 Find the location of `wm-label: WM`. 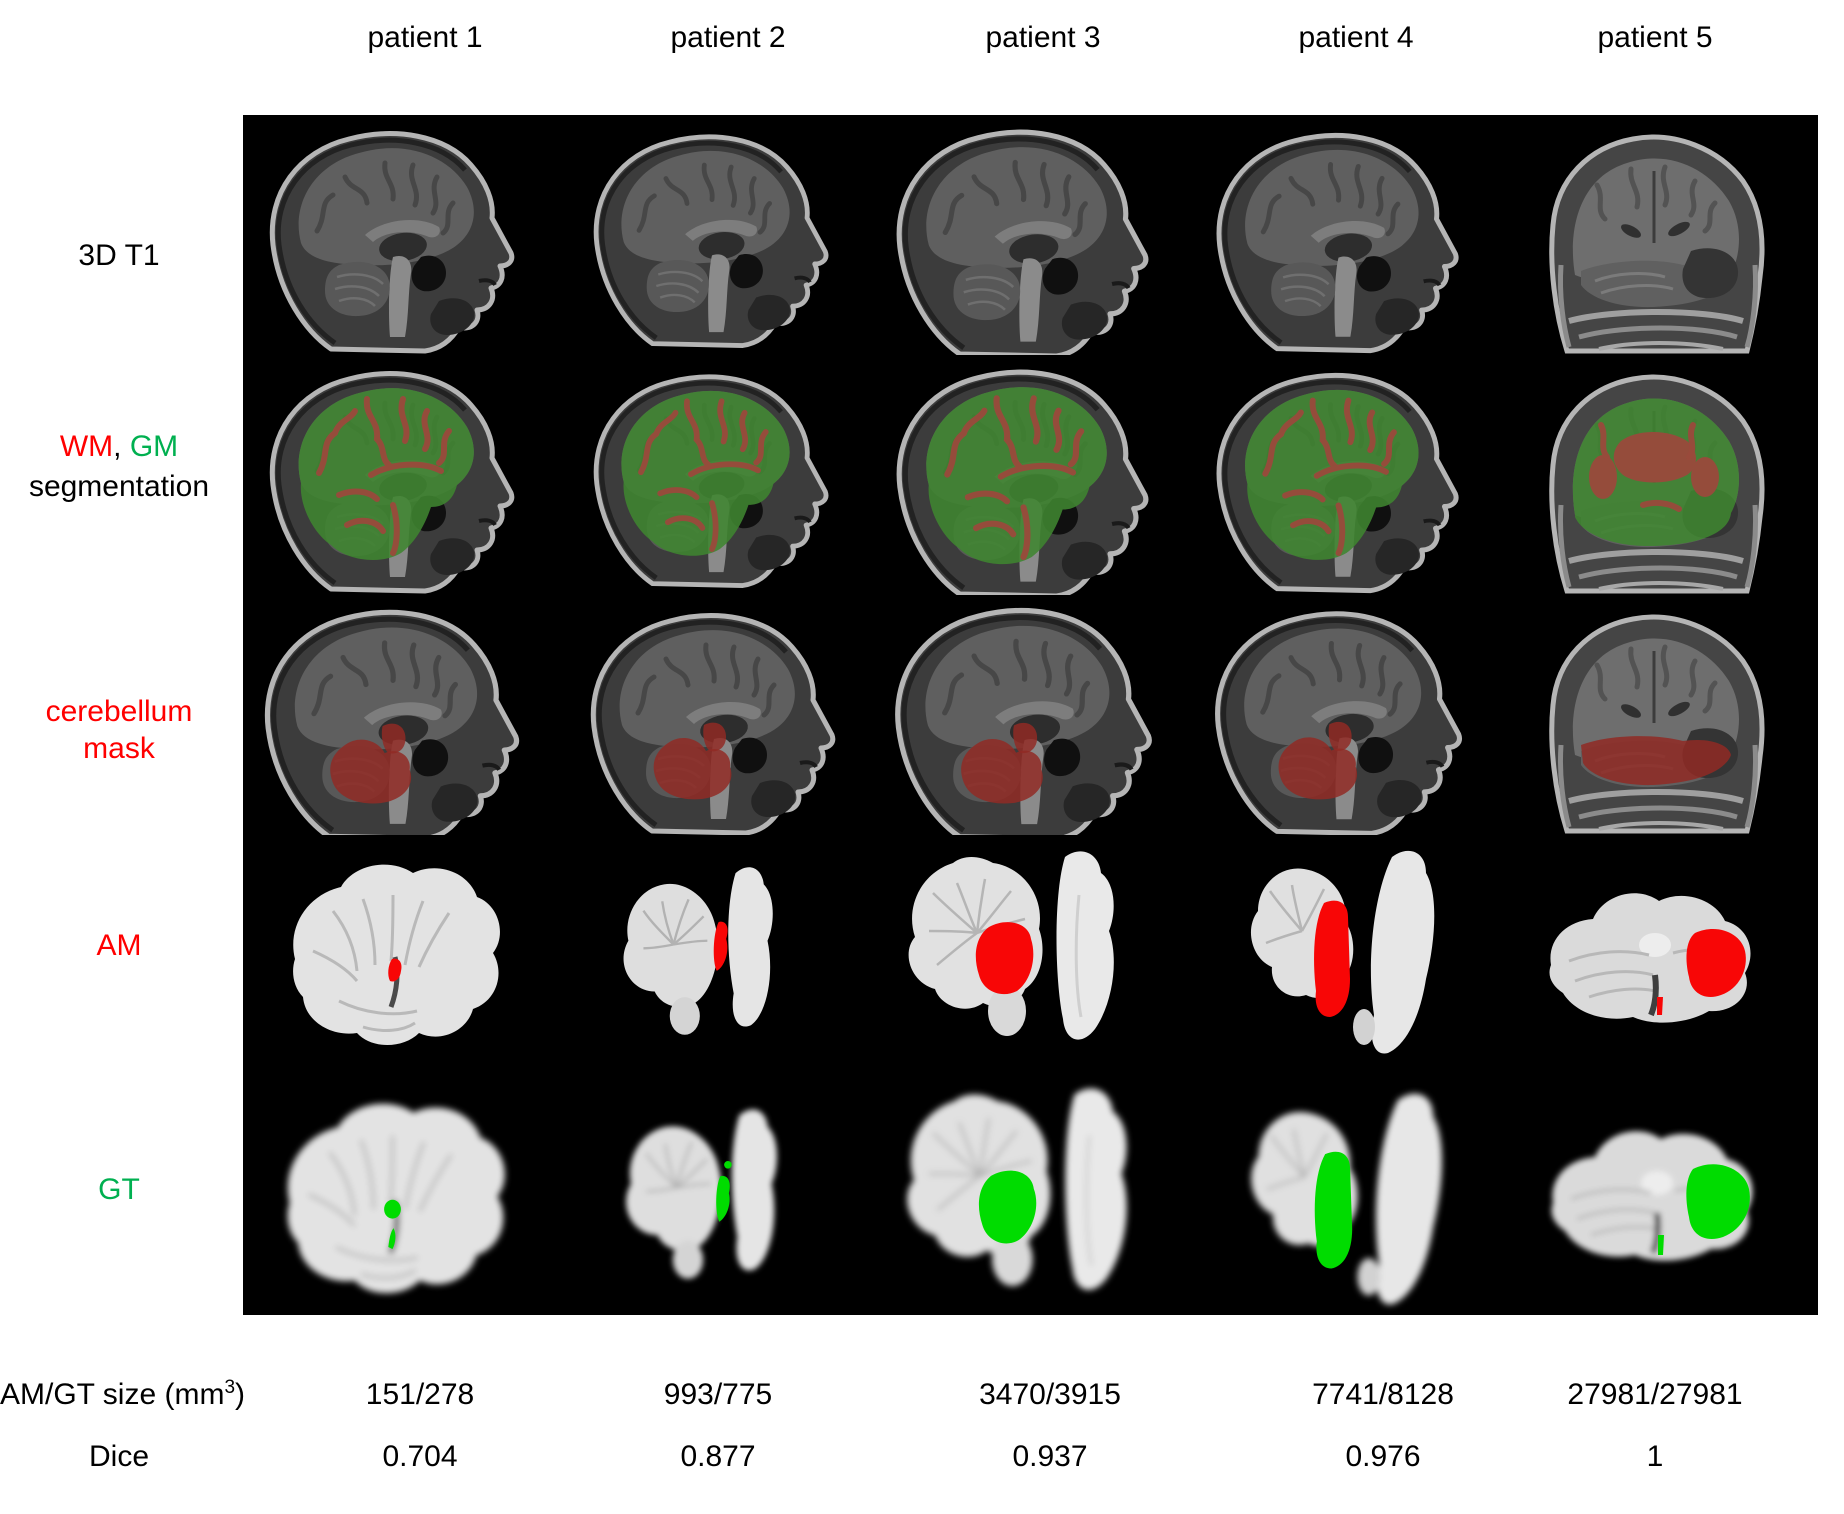

wm-label: WM is located at coordinates (86, 446).